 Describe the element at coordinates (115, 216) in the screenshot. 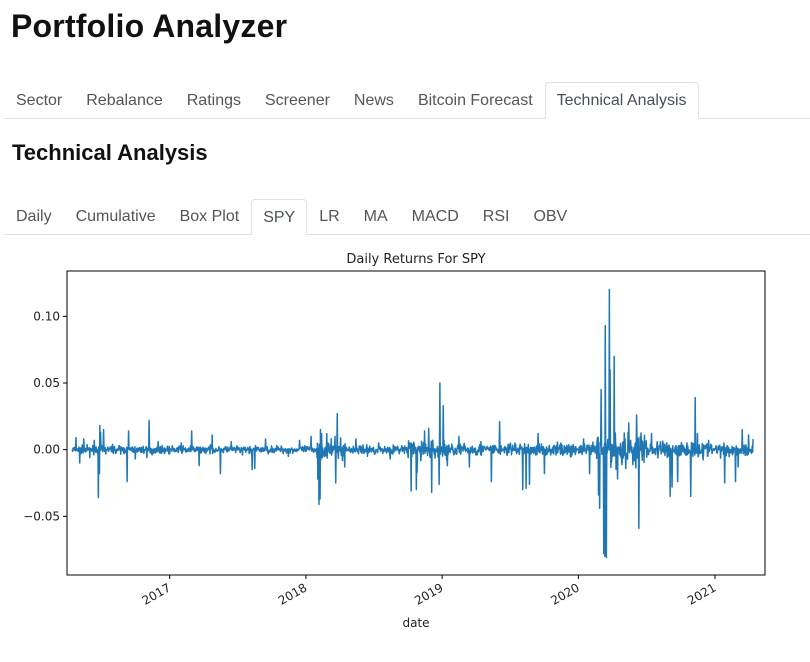

I see `subtab-cumulative: Cumulative` at that location.